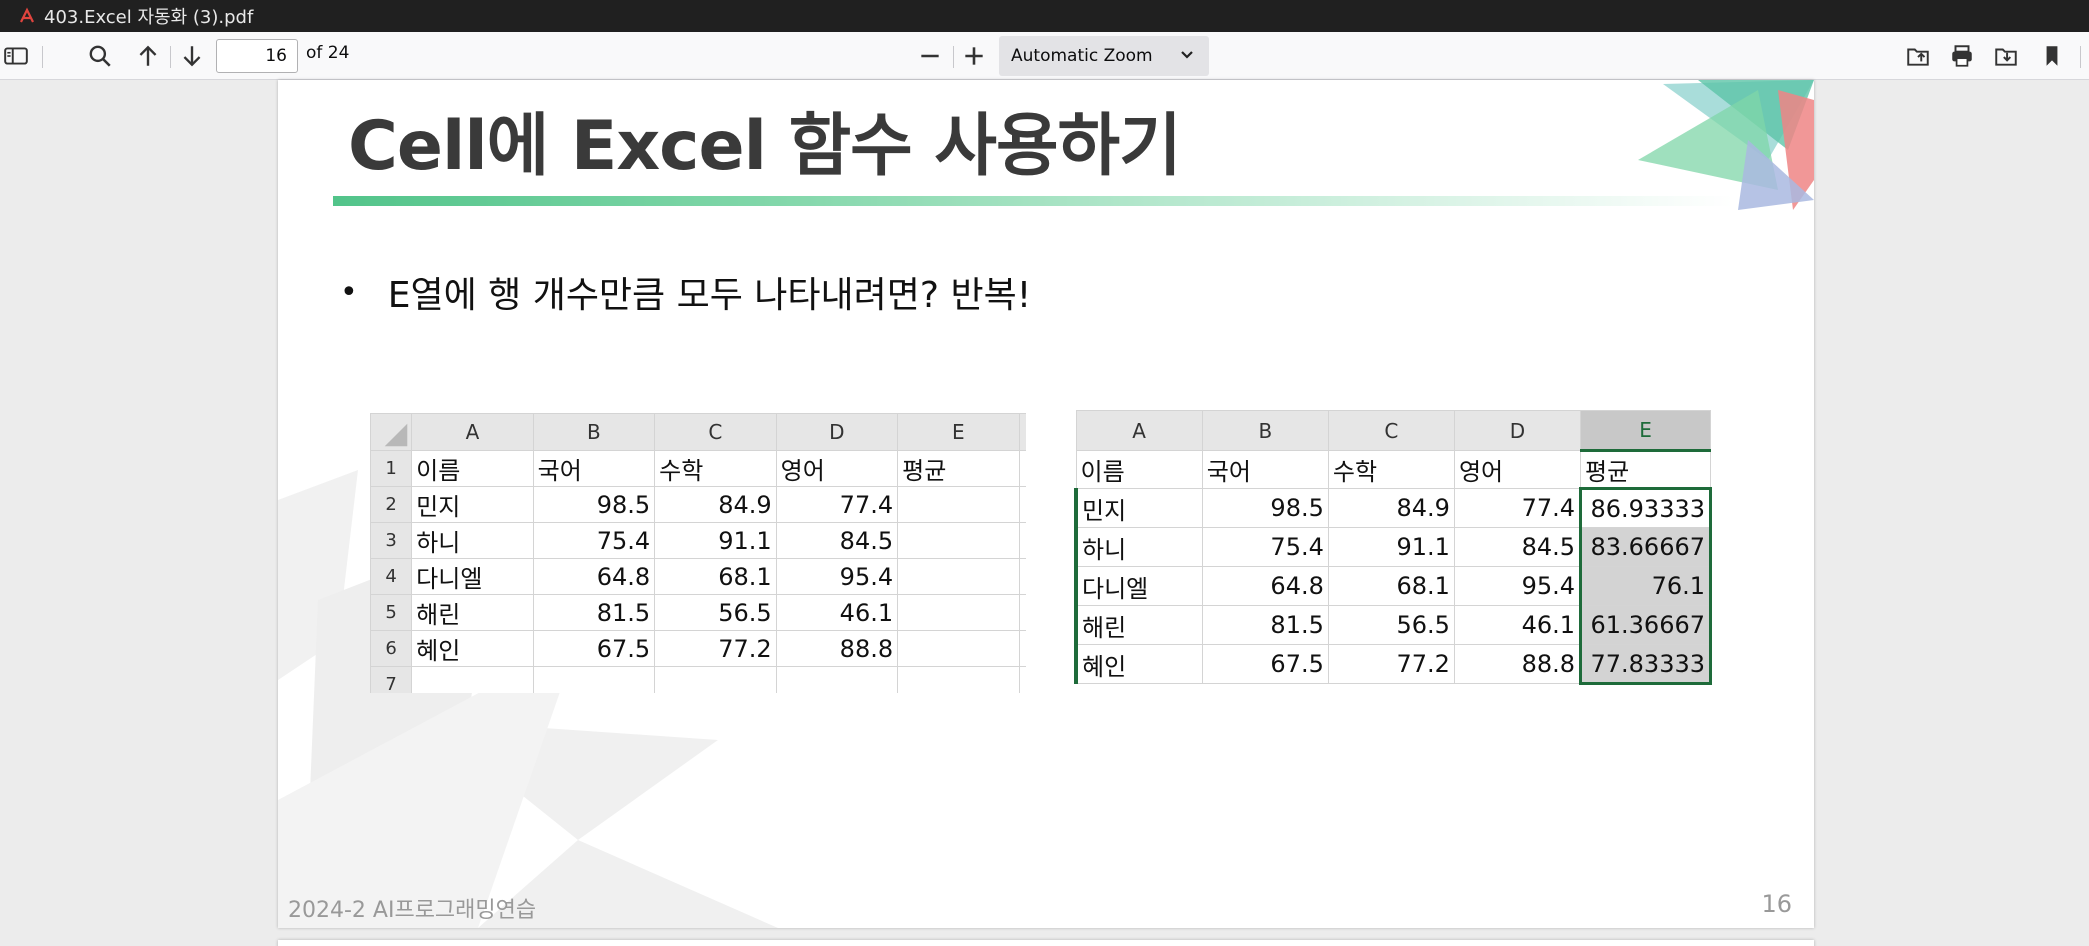 Image resolution: width=2089 pixels, height=946 pixels. I want to click on next-pdf-page, so click(1046, 943).